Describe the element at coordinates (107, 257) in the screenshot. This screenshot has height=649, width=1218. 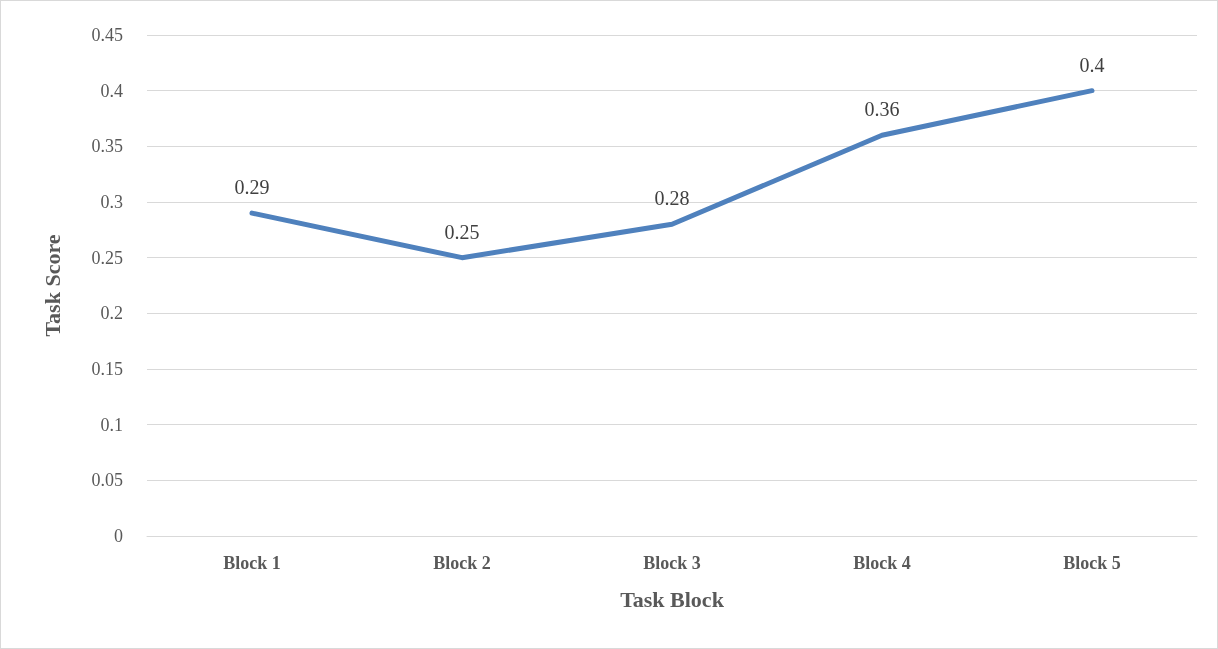
I see `y-tick-label: 0.25` at that location.